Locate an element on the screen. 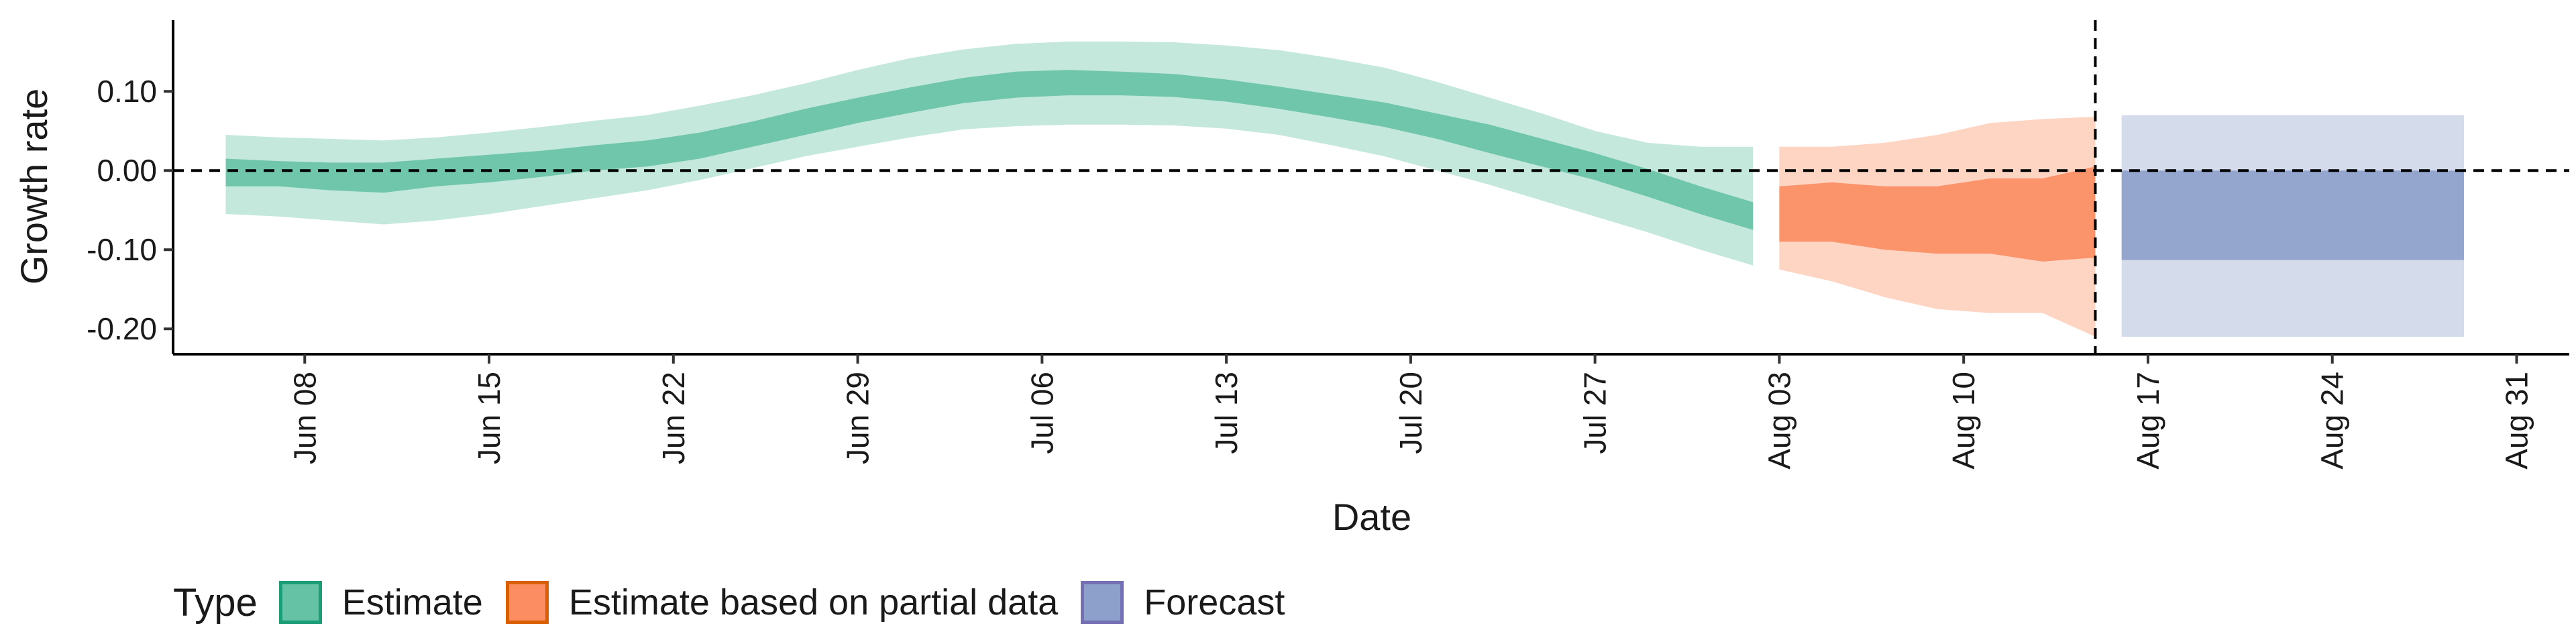 The width and height of the screenshot is (2576, 644). x-tick-label: Aug 24 is located at coordinates (2332, 421).